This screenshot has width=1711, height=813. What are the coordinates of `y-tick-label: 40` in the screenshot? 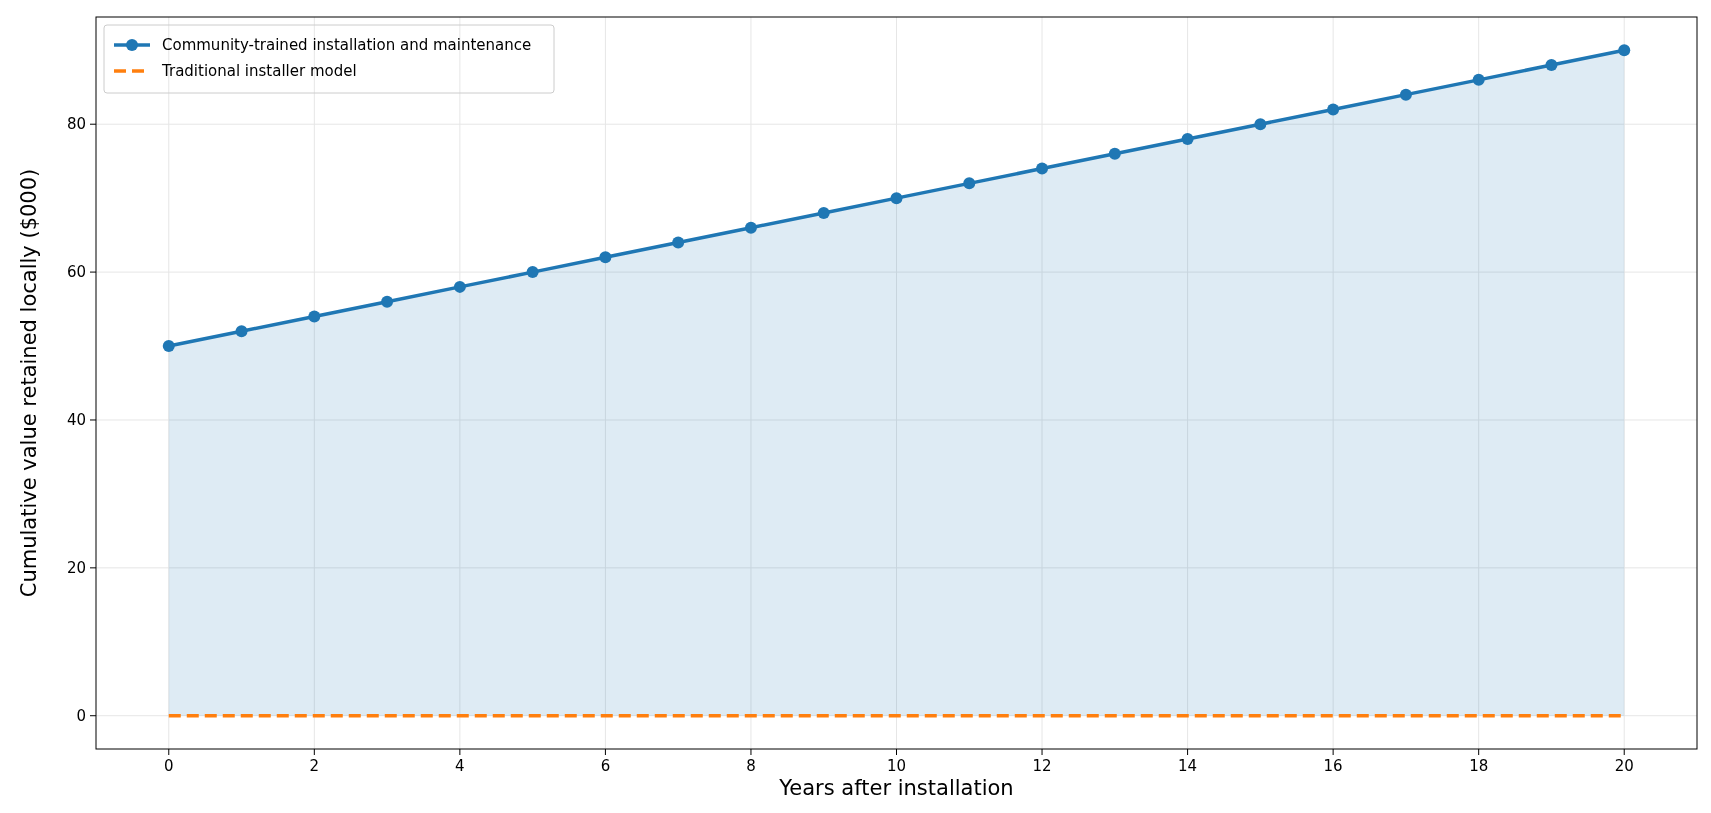 It's located at (76, 419).